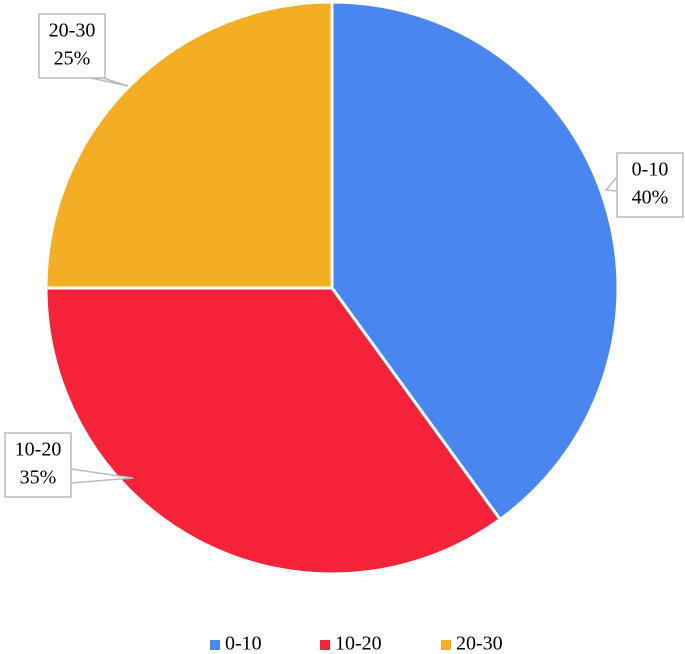 This screenshot has height=654, width=685. I want to click on data-label: 20-30 25%, so click(83, 50).